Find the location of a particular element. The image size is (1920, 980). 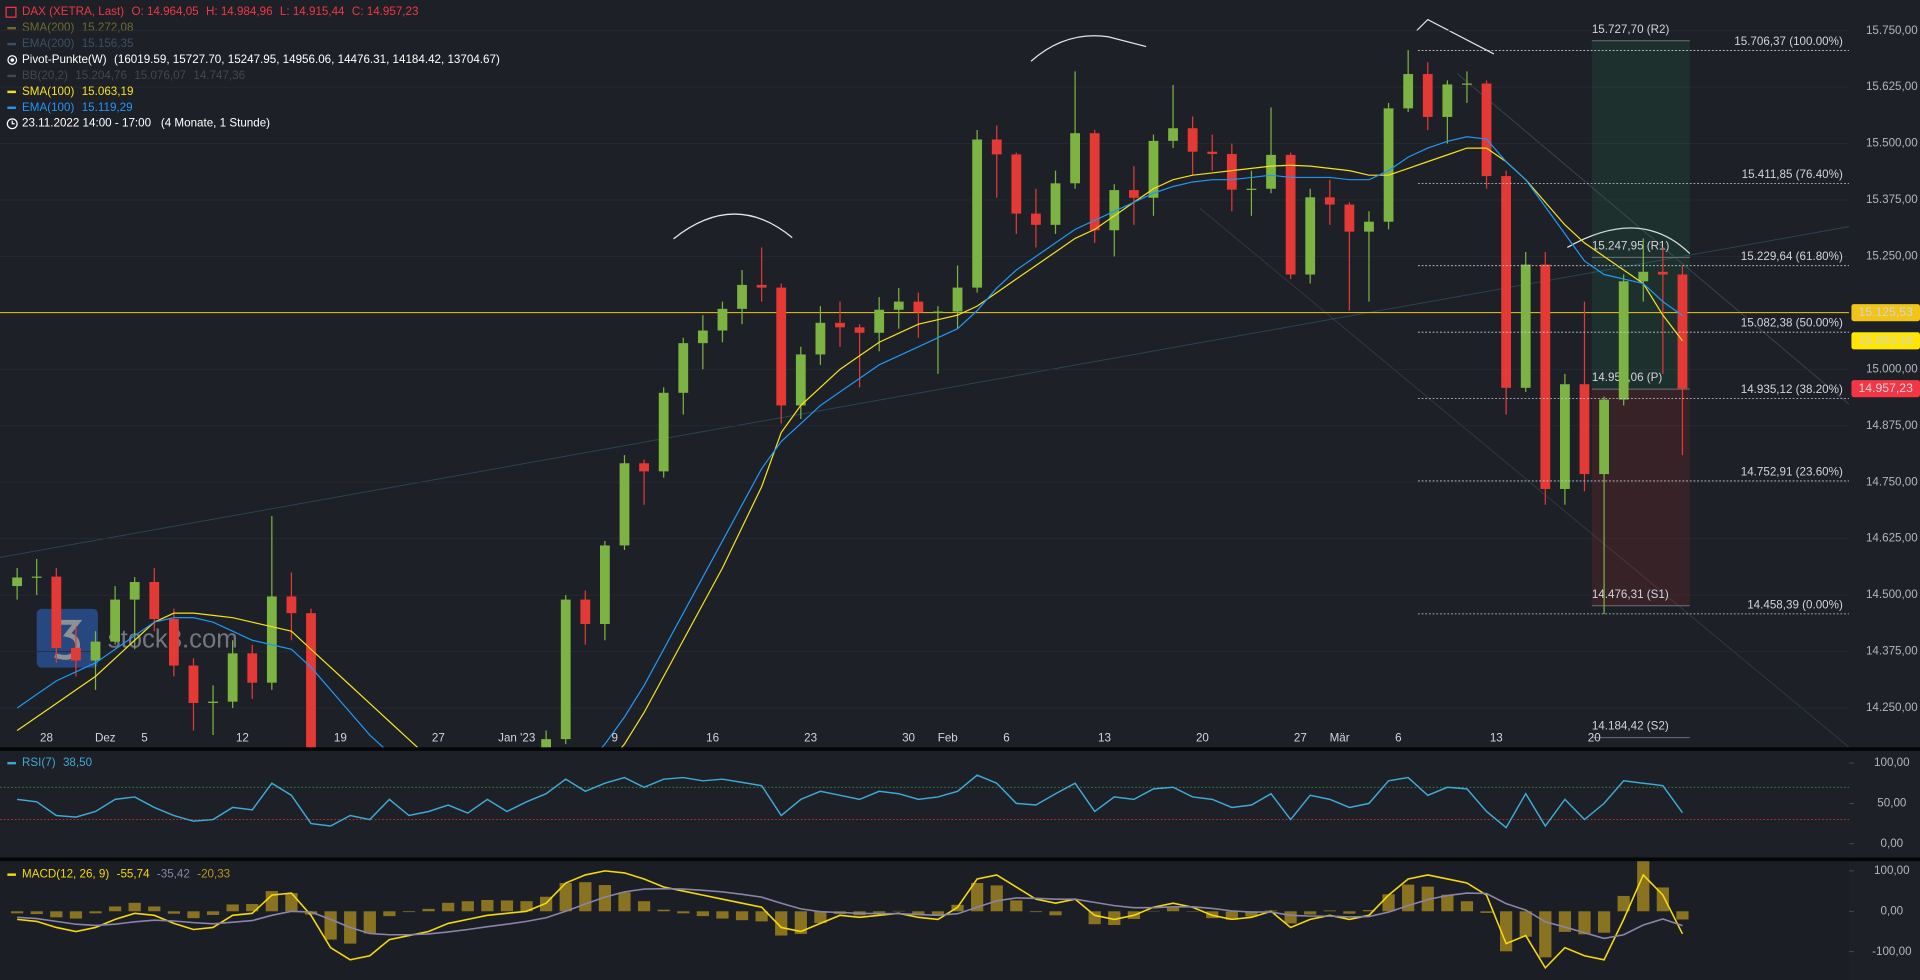

y-tick-label: 14.500,00 is located at coordinates (1892, 594).